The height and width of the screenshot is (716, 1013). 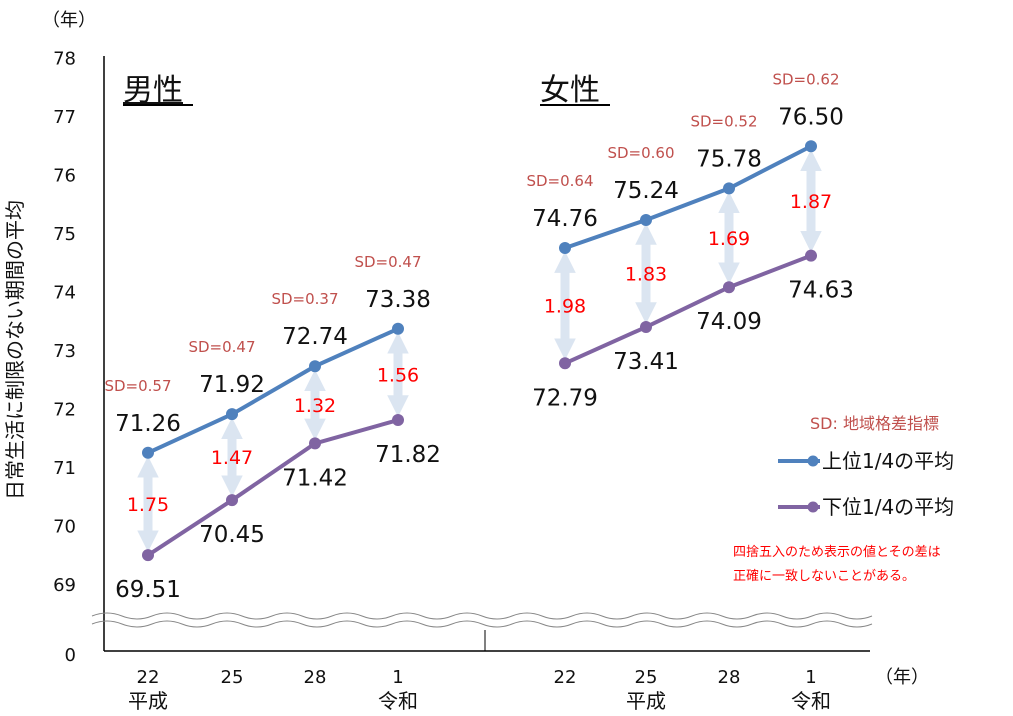 I want to click on panel-title-male: 男性, so click(x=153, y=90).